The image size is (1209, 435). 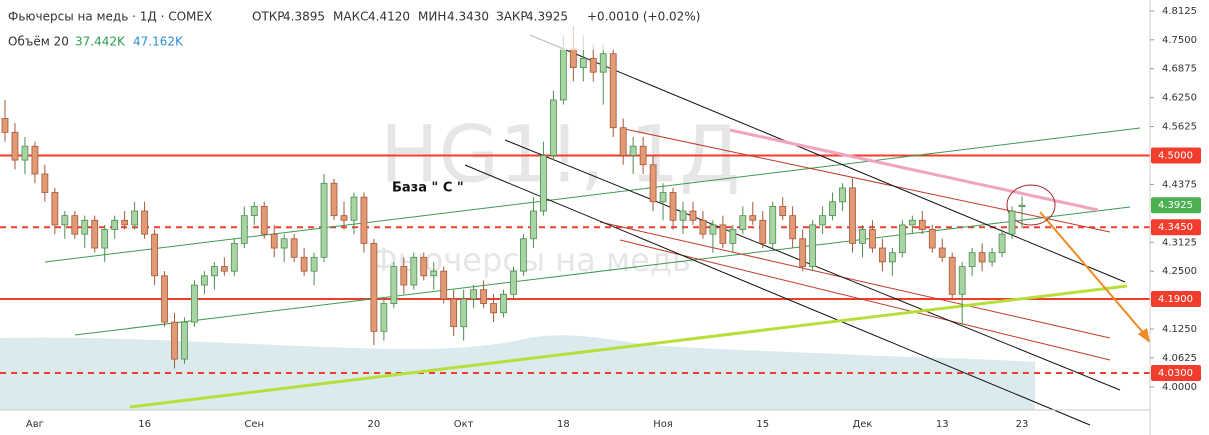 What do you see at coordinates (762, 424) in the screenshot?
I see `x-tick-label: 15` at bounding box center [762, 424].